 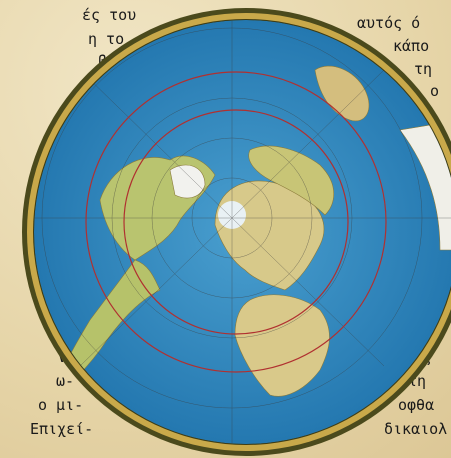 I want to click on text-line: τη, so click(x=423, y=69).